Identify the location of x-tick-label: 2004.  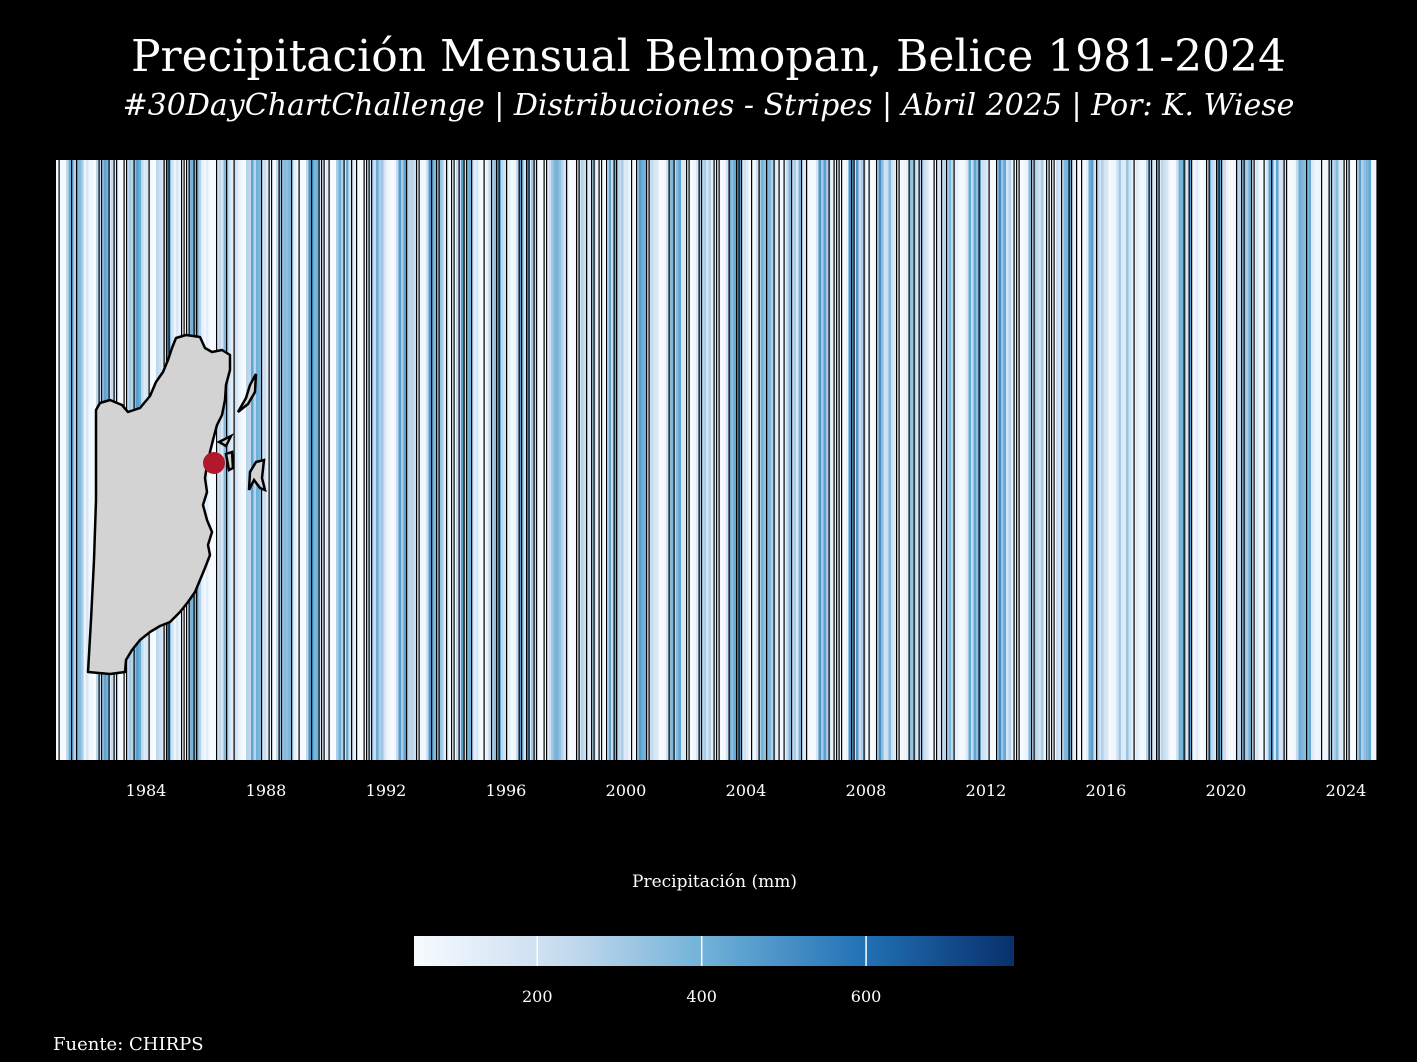
(746, 790).